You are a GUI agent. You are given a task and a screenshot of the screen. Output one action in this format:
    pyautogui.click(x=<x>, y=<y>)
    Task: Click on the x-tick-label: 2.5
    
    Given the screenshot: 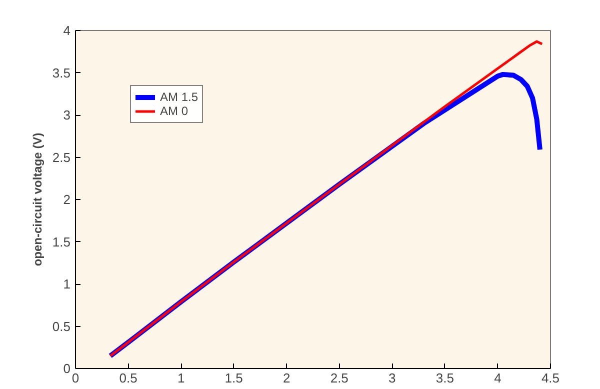 What is the action you would take?
    pyautogui.click(x=339, y=378)
    